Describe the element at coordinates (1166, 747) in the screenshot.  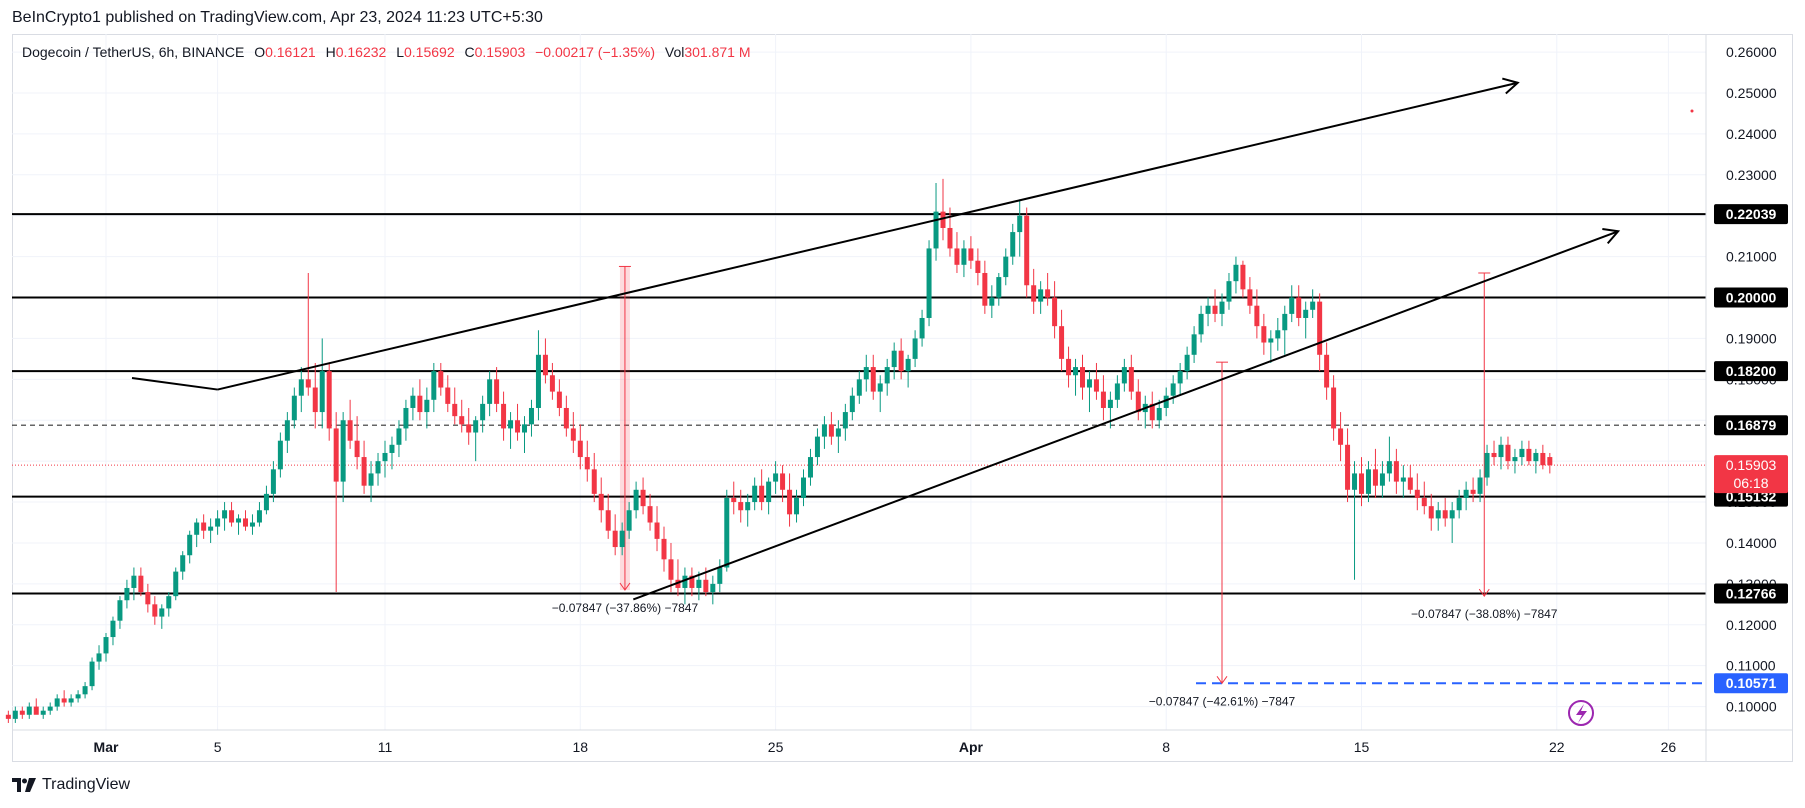
I see `x-tick-label: 8` at that location.